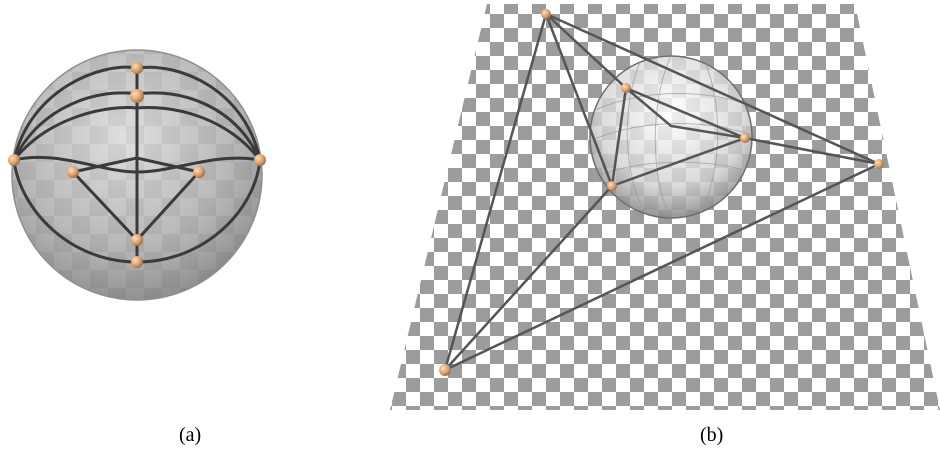 The height and width of the screenshot is (457, 940). Describe the element at coordinates (190, 435) in the screenshot. I see `caption-a: (a)` at that location.